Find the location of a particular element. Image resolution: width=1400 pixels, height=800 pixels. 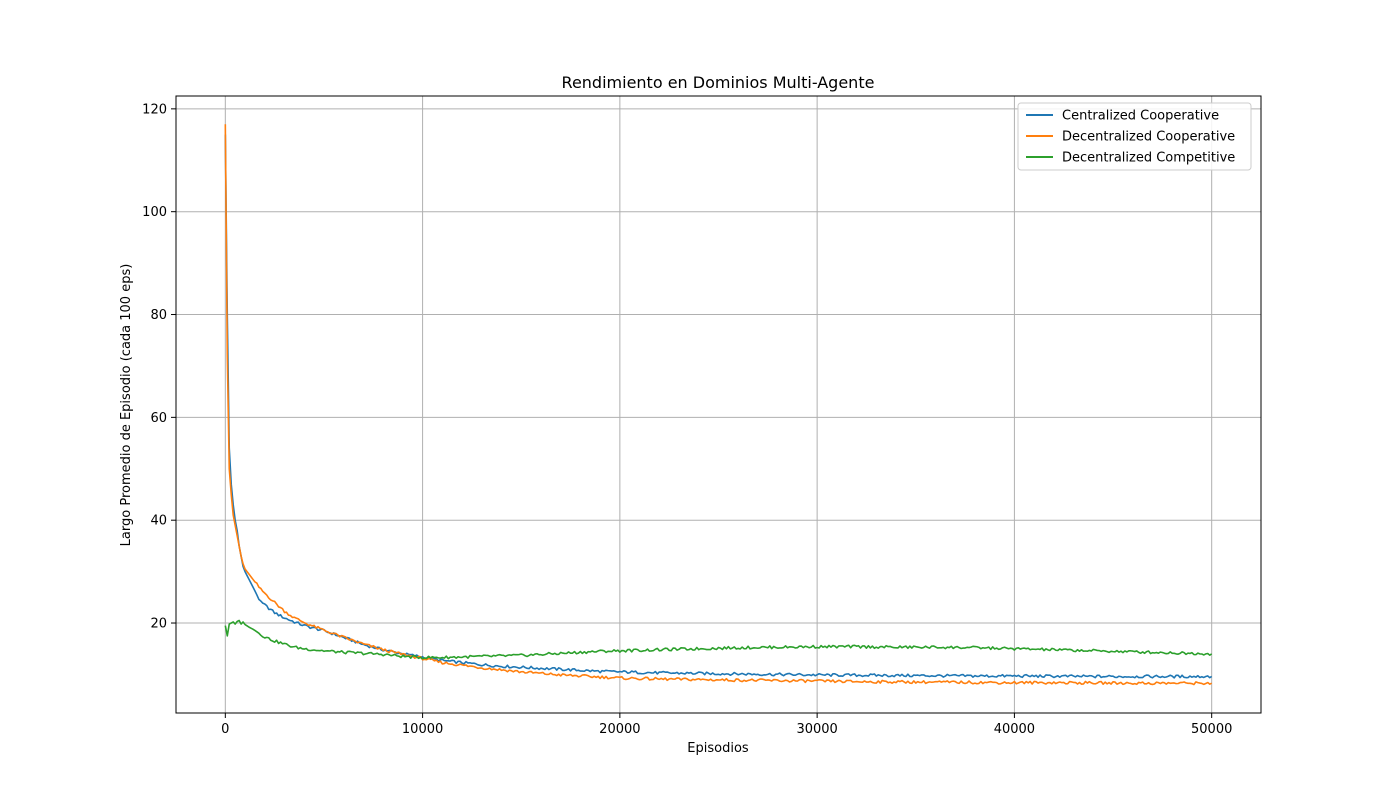

x-tick-label: 20000 is located at coordinates (619, 729).